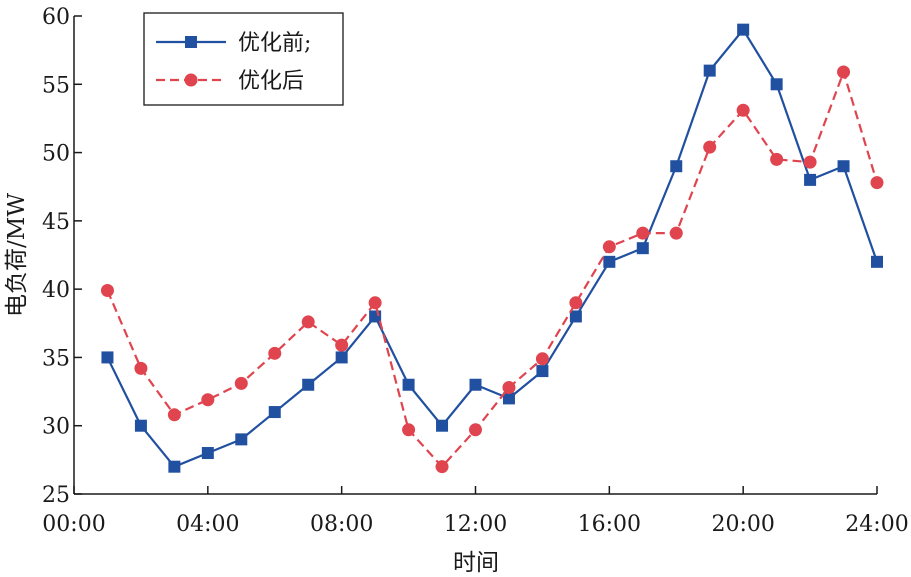 The image size is (911, 577). Describe the element at coordinates (233, 43) in the screenshot. I see `legend-item: 优化前;` at that location.